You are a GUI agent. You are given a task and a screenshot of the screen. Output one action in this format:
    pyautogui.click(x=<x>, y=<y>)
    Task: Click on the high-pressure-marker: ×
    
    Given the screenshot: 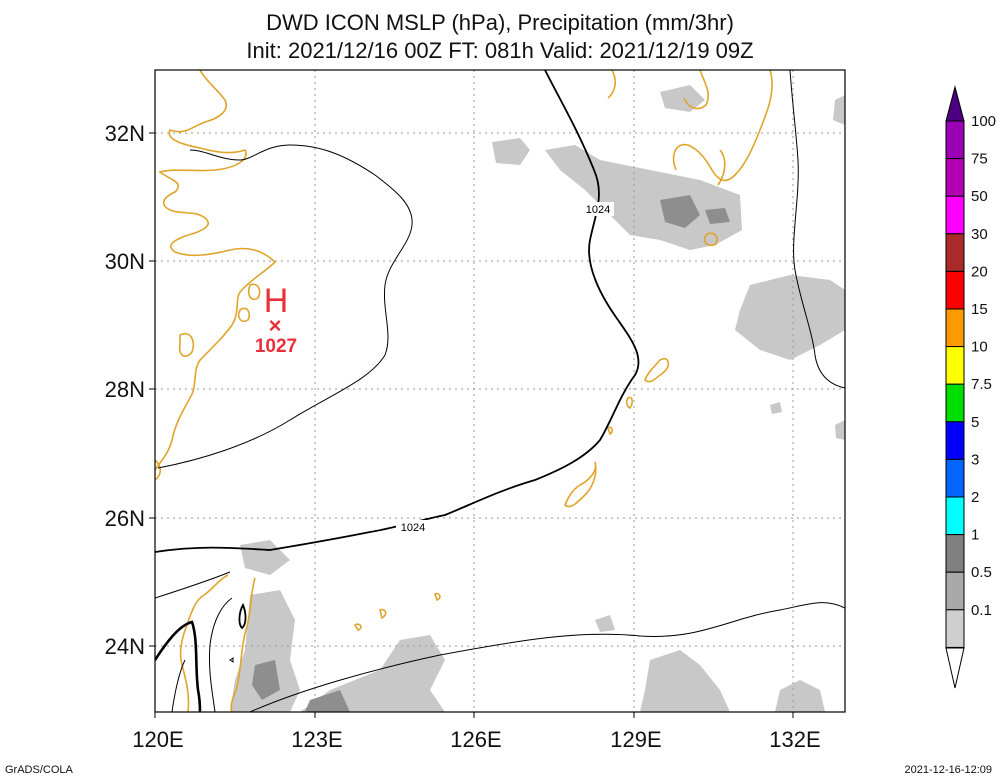 What is the action you would take?
    pyautogui.click(x=275, y=325)
    